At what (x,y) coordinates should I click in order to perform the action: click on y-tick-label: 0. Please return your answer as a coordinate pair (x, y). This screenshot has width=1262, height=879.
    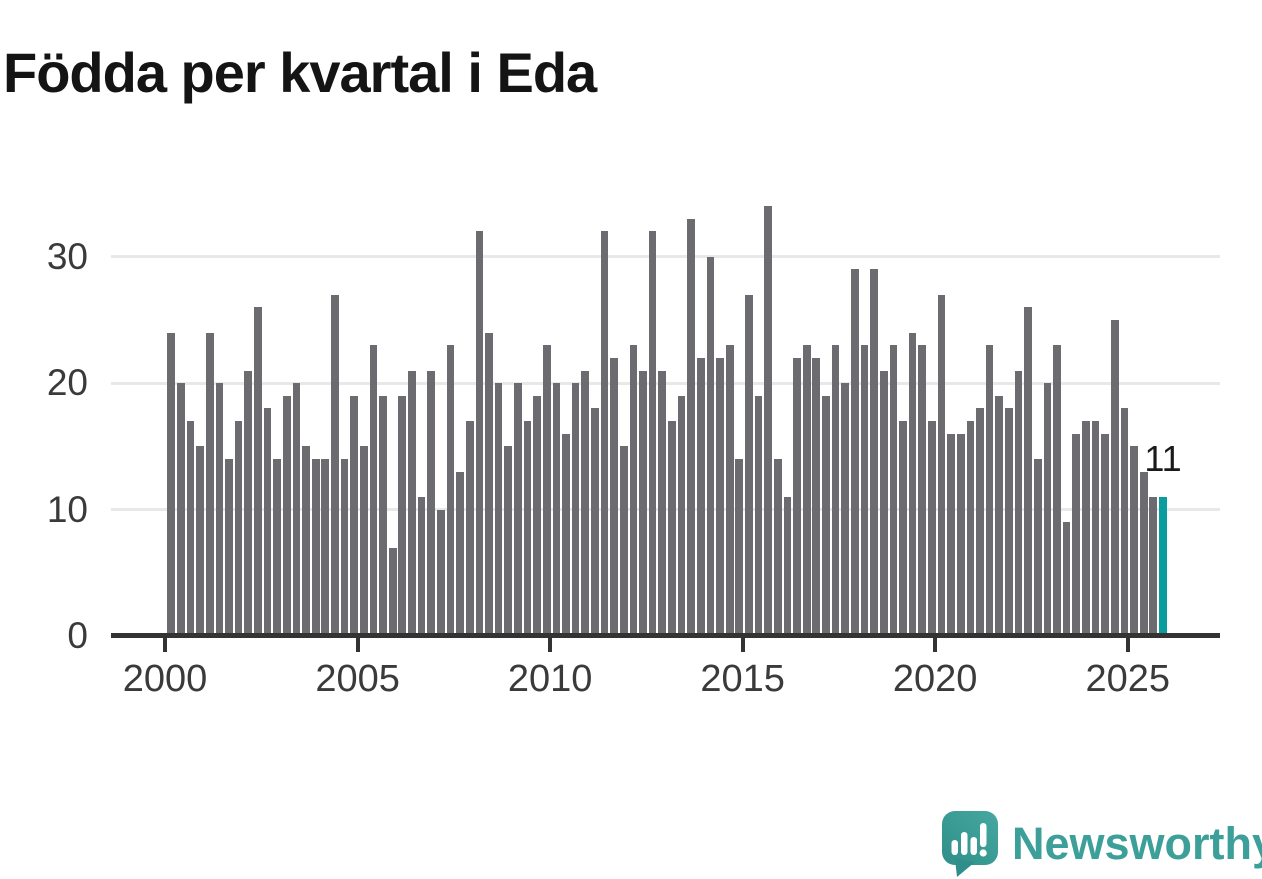
    Looking at the image, I should click on (77, 635).